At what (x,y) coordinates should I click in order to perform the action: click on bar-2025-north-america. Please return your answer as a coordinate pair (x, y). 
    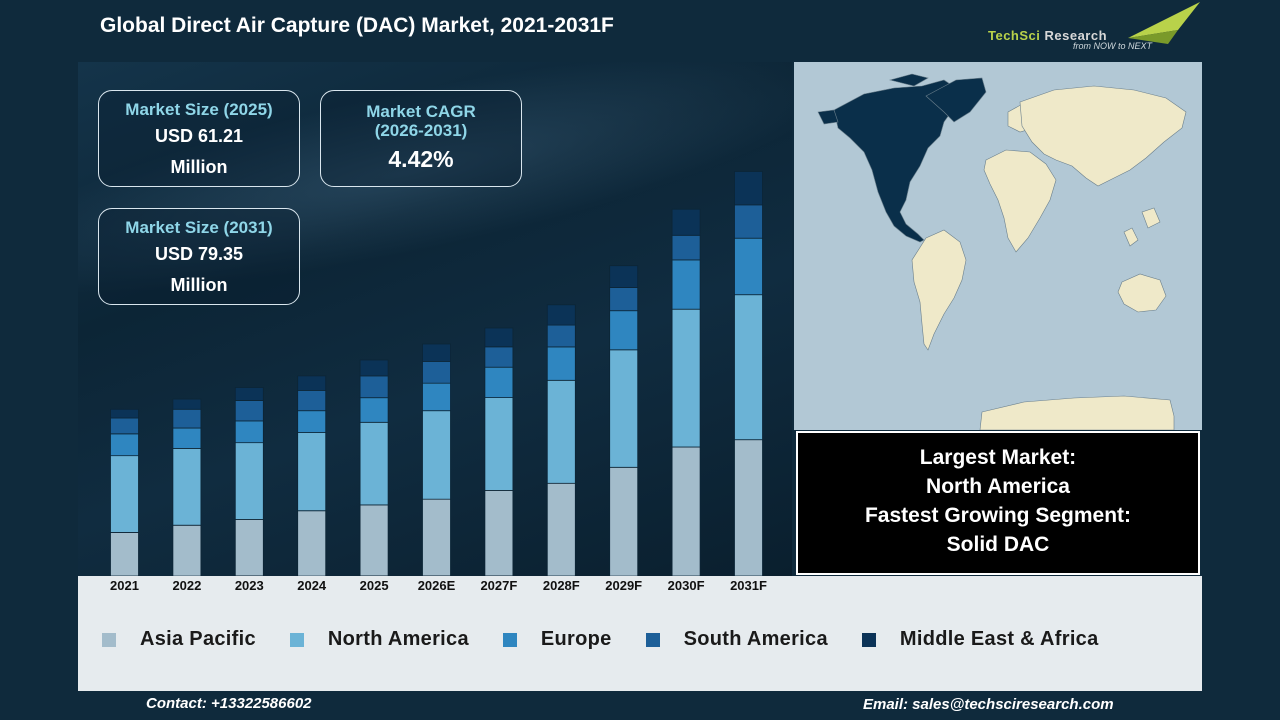
    Looking at the image, I should click on (374, 463).